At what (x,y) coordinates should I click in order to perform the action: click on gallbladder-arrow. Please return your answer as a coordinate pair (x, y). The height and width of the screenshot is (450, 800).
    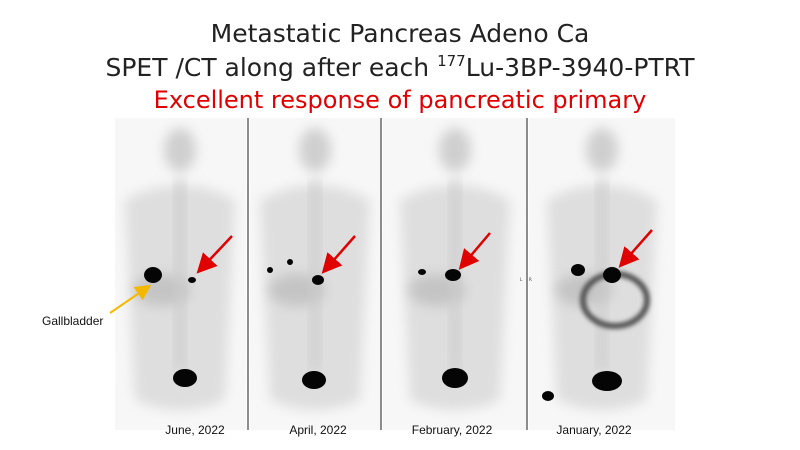
    Looking at the image, I should click on (130, 299).